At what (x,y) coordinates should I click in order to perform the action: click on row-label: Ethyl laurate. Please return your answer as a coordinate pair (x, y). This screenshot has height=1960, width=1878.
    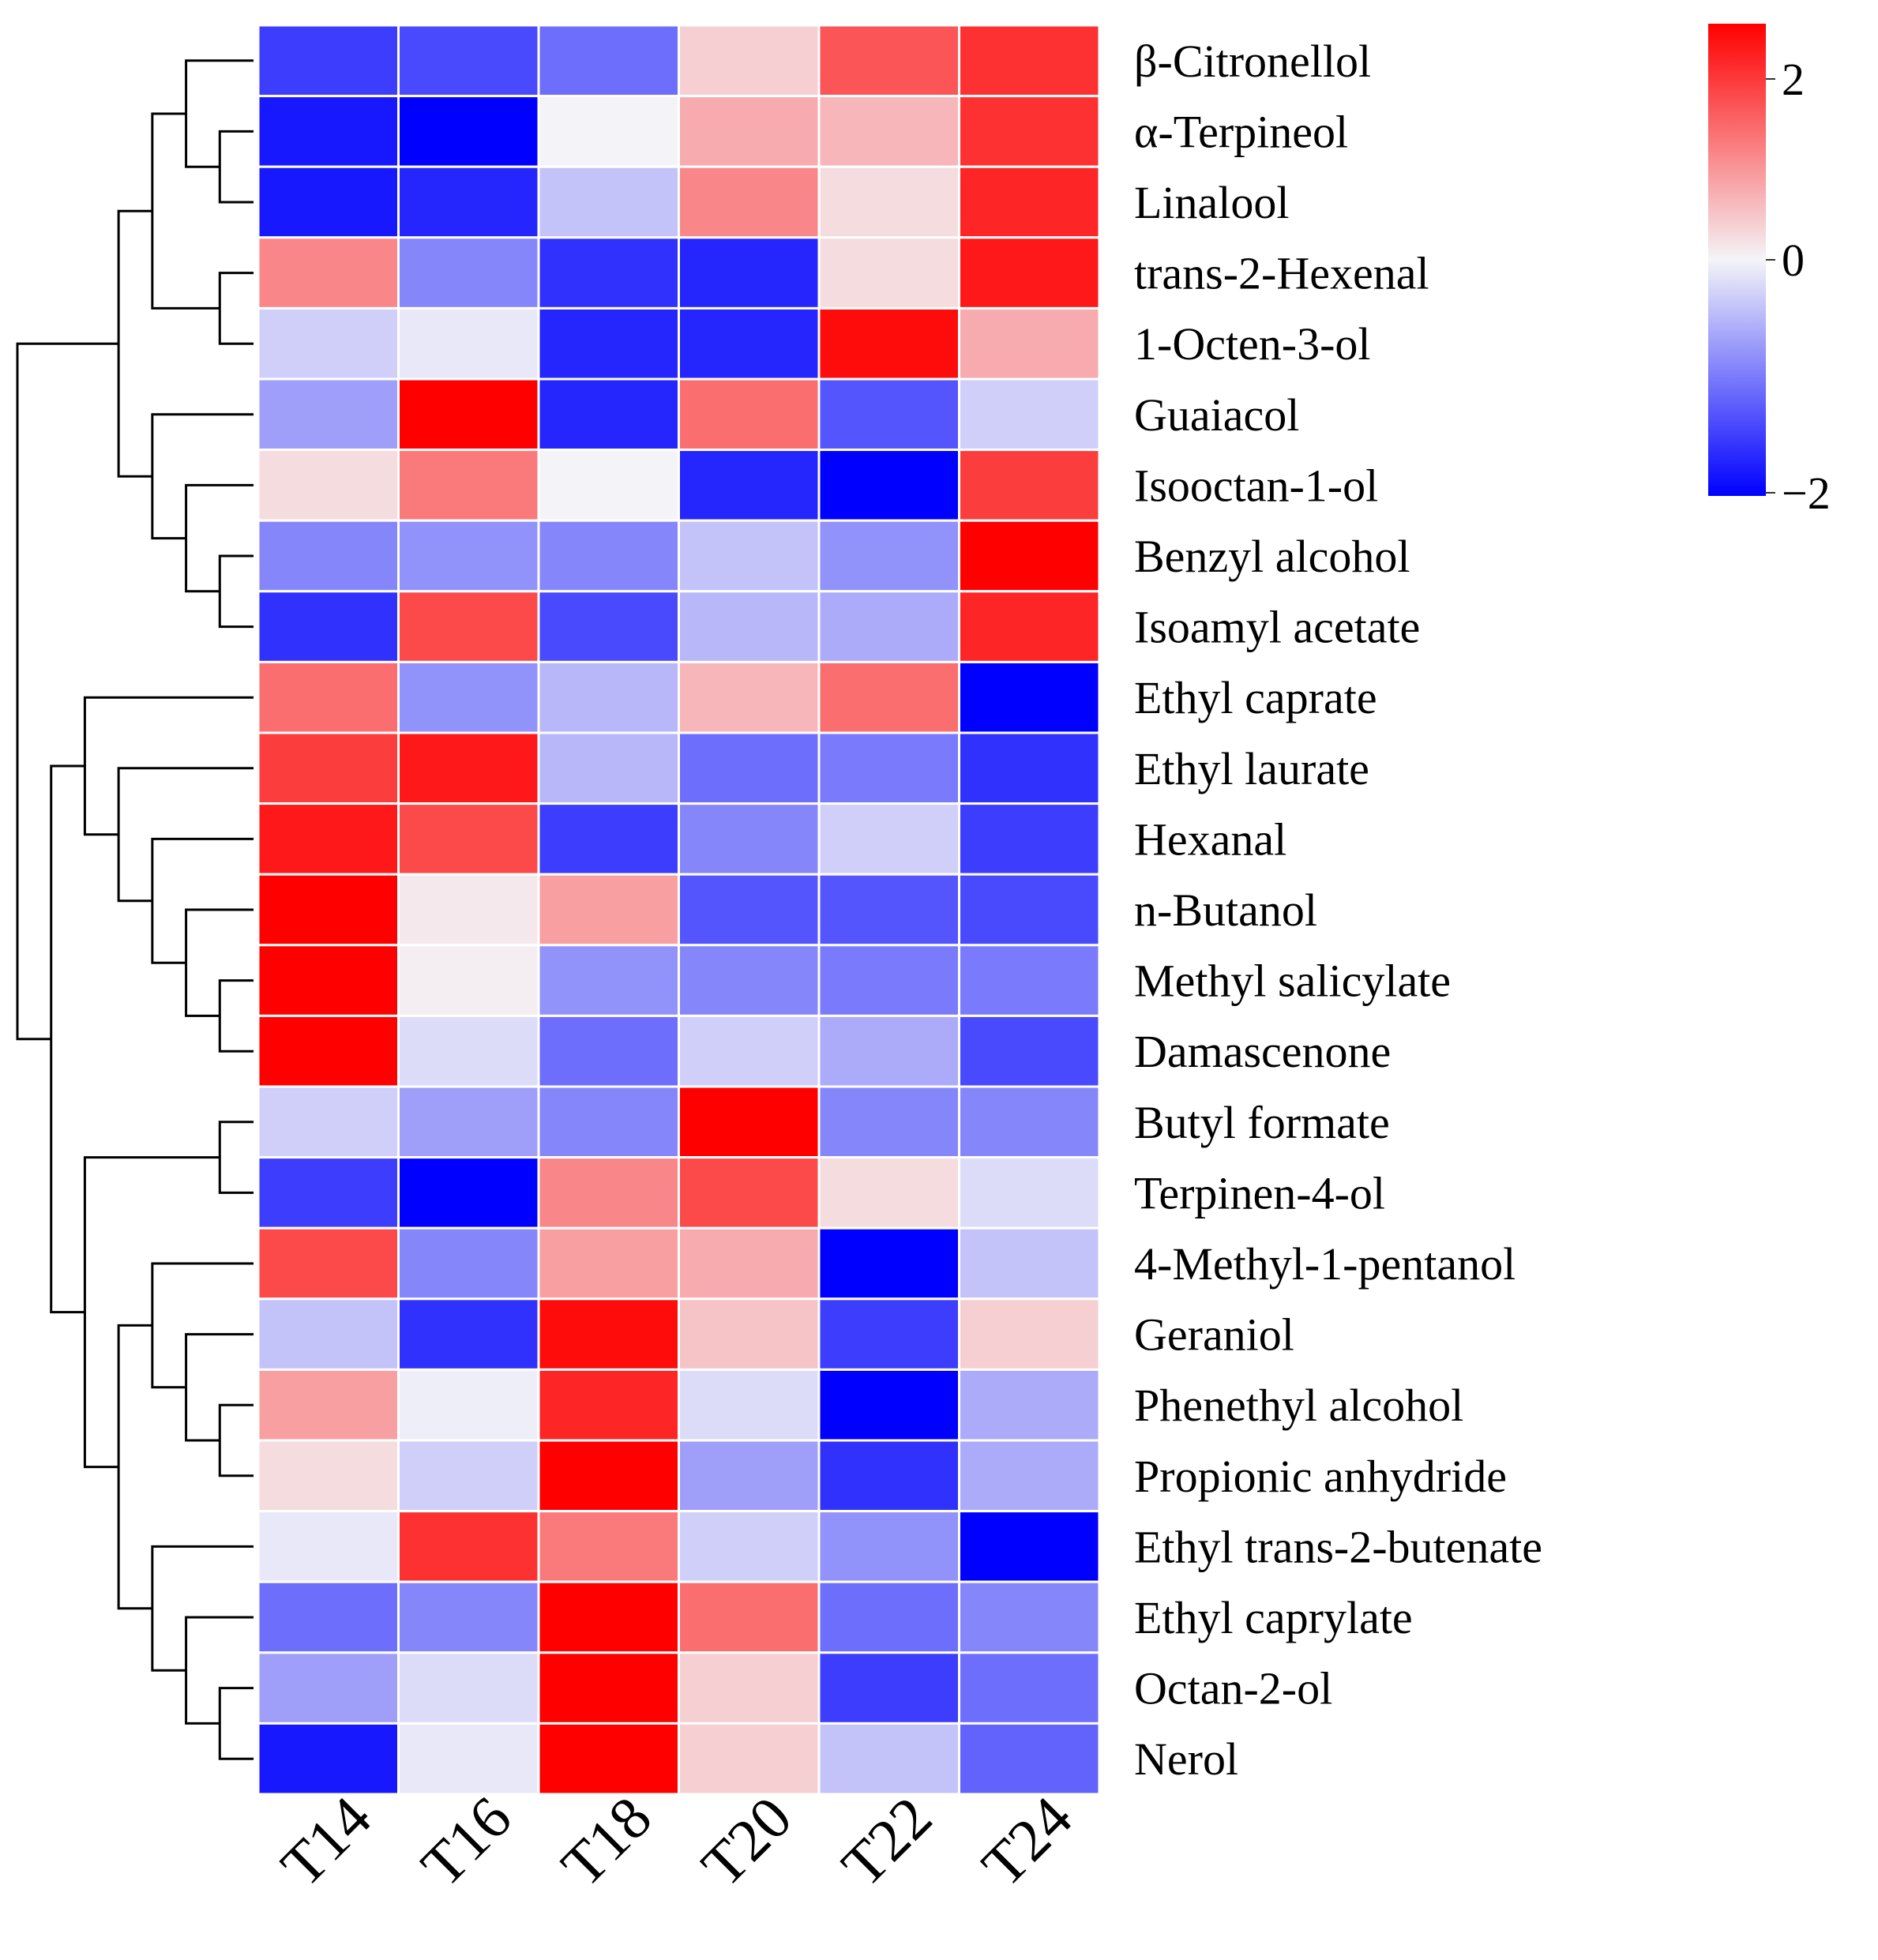
    Looking at the image, I should click on (1251, 768).